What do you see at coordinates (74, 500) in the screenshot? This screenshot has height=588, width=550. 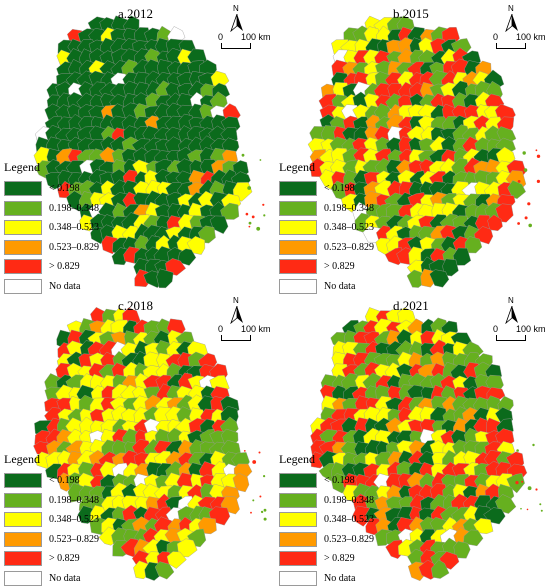 I see `legend-label: 0.198–0.348` at bounding box center [74, 500].